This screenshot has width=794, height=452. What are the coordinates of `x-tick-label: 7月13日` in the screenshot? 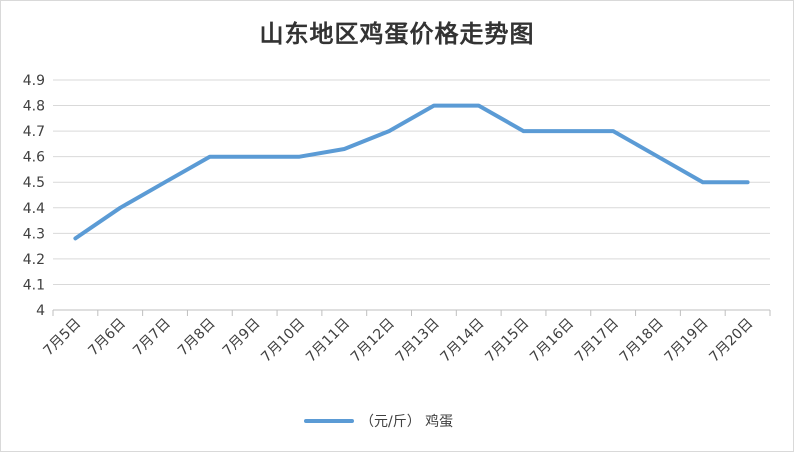 It's located at (418, 341).